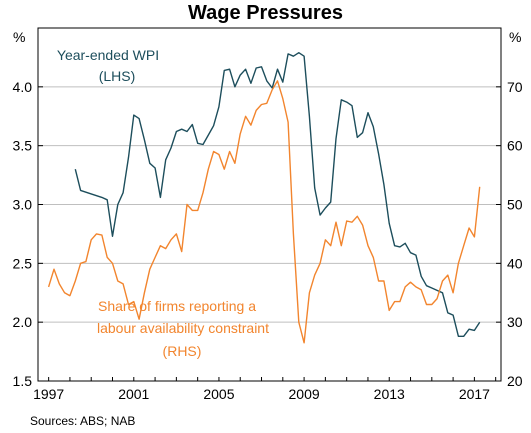  I want to click on x-tick-label: 2017, so click(474, 394).